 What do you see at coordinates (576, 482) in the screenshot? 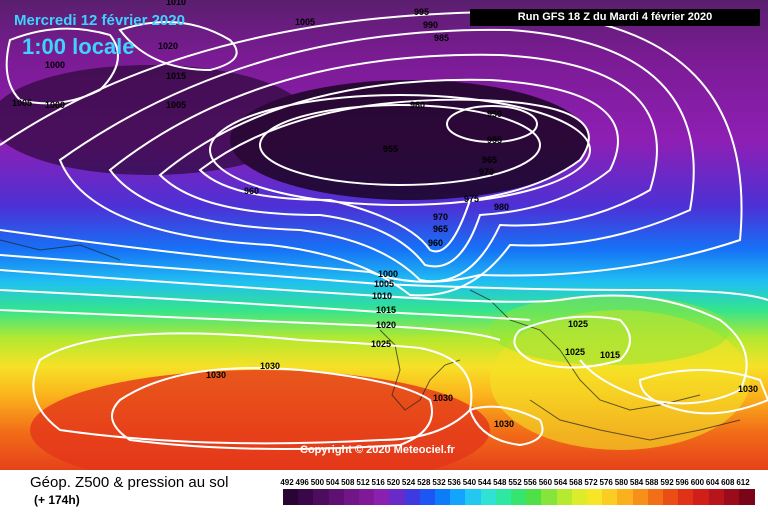
I see `legend-tick-label: 568` at bounding box center [576, 482].